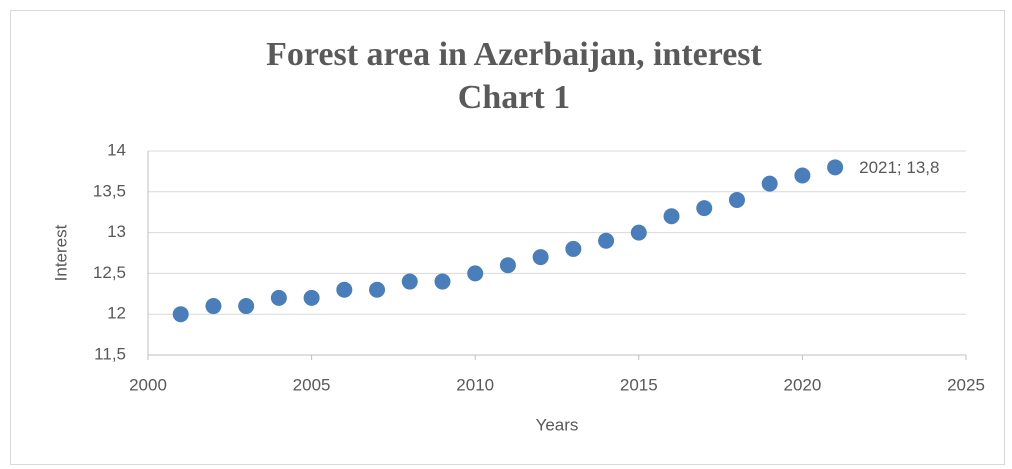  Describe the element at coordinates (514, 97) in the screenshot. I see `chart-subtitle: Chart 1` at that location.